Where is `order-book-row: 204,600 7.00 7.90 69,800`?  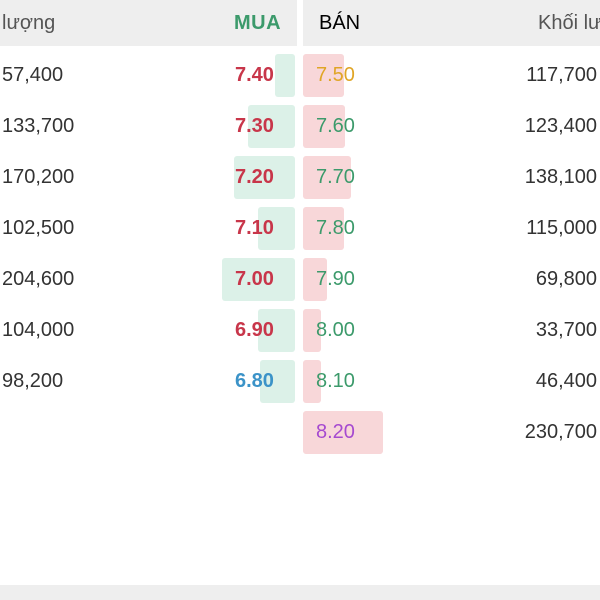
order-book-row: 204,600 7.00 7.90 69,800 is located at coordinates (300, 277).